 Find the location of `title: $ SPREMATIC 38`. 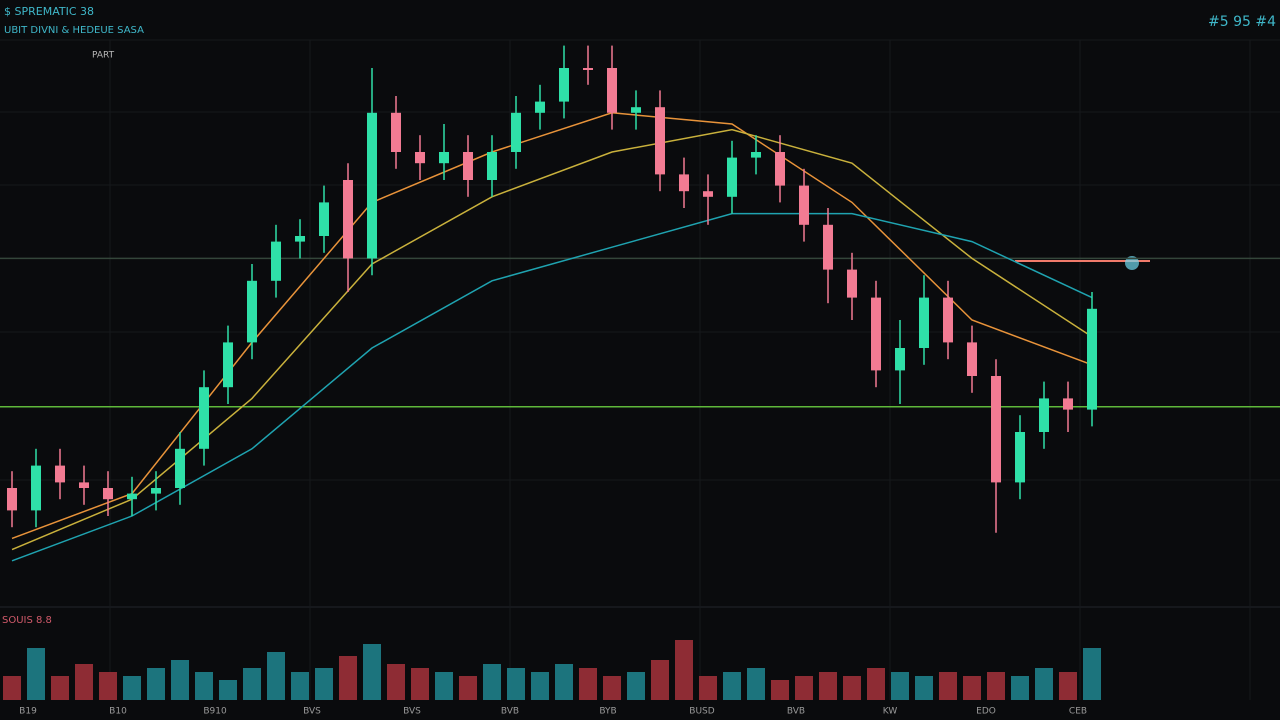

title: $ SPREMATIC 38 is located at coordinates (49, 11).